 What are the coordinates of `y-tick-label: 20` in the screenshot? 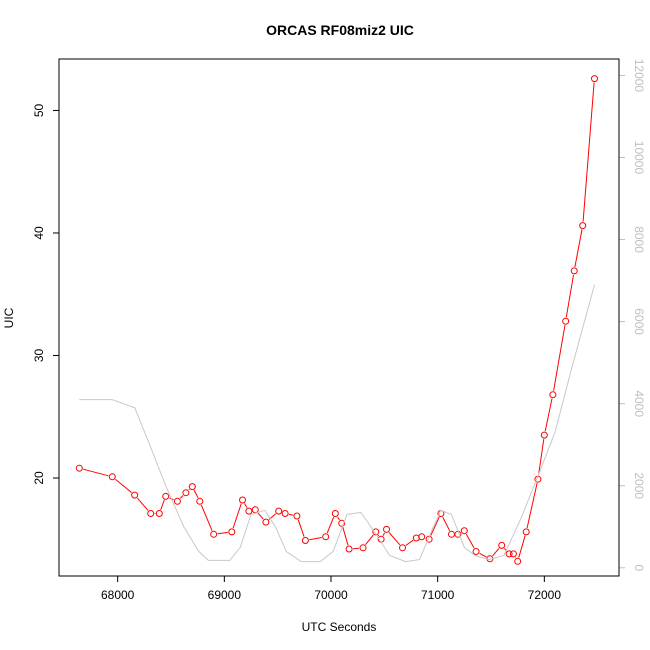 It's located at (39, 478).